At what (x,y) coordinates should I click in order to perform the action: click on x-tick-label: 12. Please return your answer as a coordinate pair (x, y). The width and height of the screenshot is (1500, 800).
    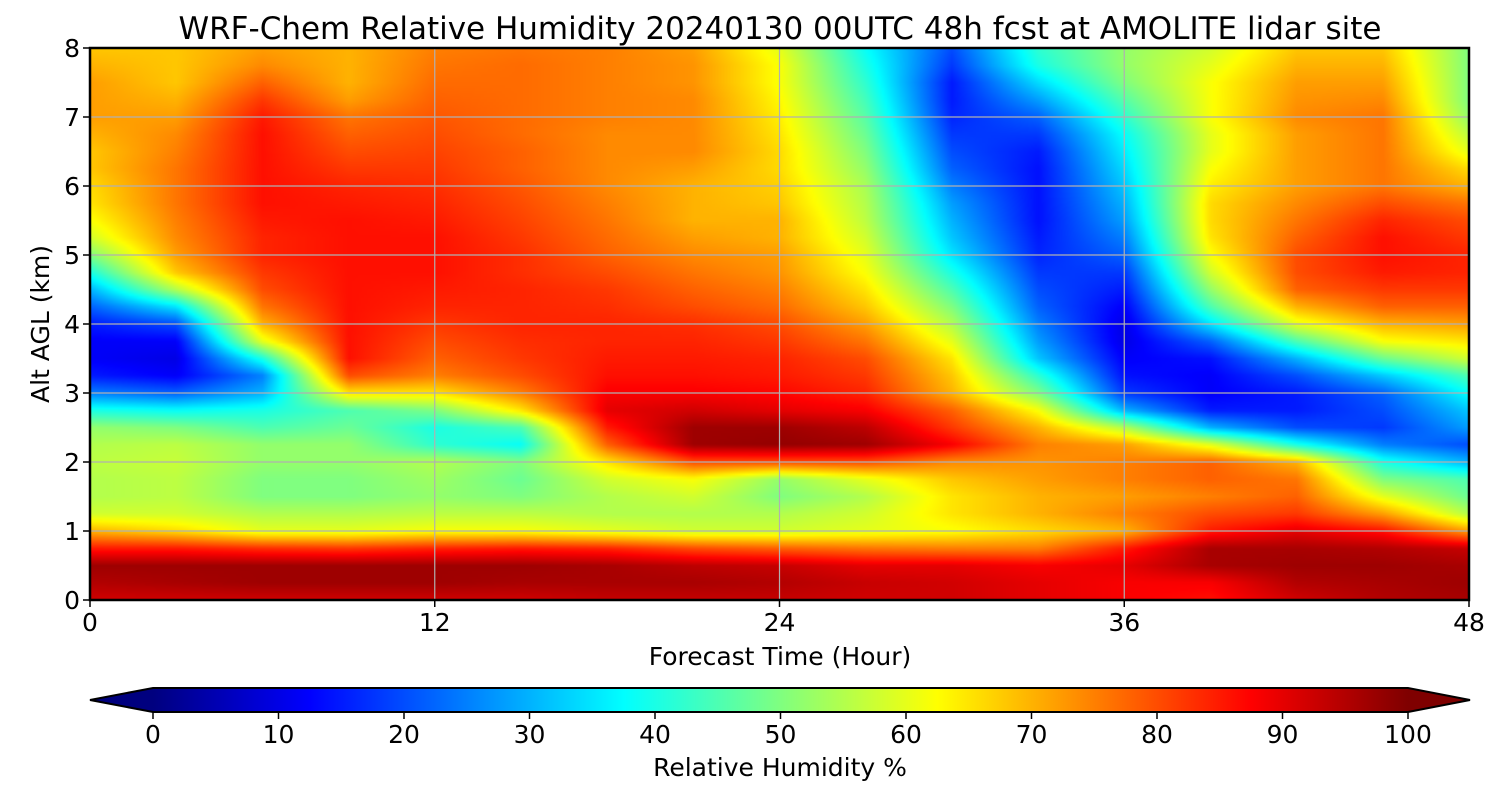
    Looking at the image, I should click on (435, 622).